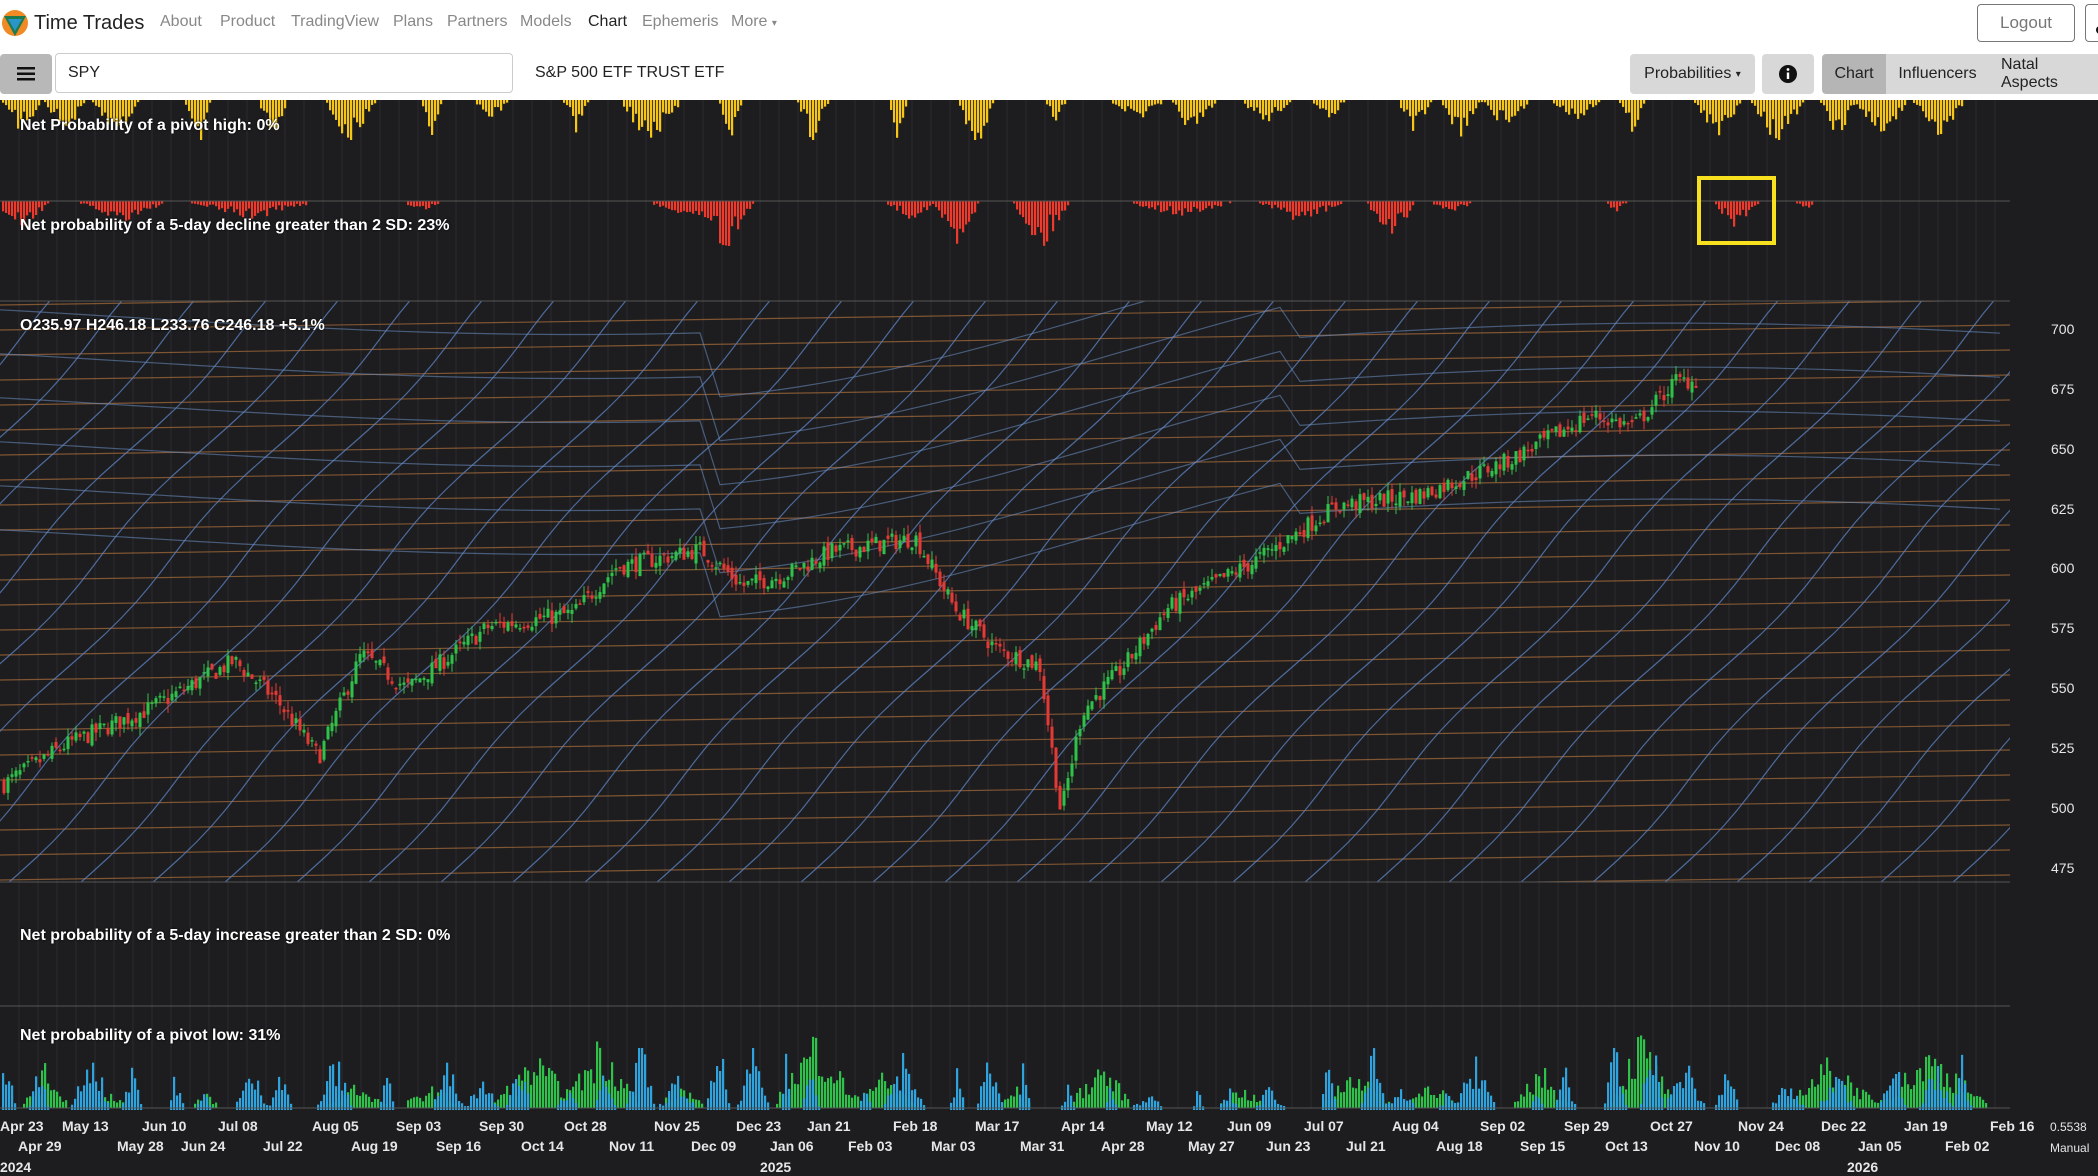 The image size is (2098, 1176). What do you see at coordinates (2026, 23) in the screenshot?
I see `logout-button: Logout` at bounding box center [2026, 23].